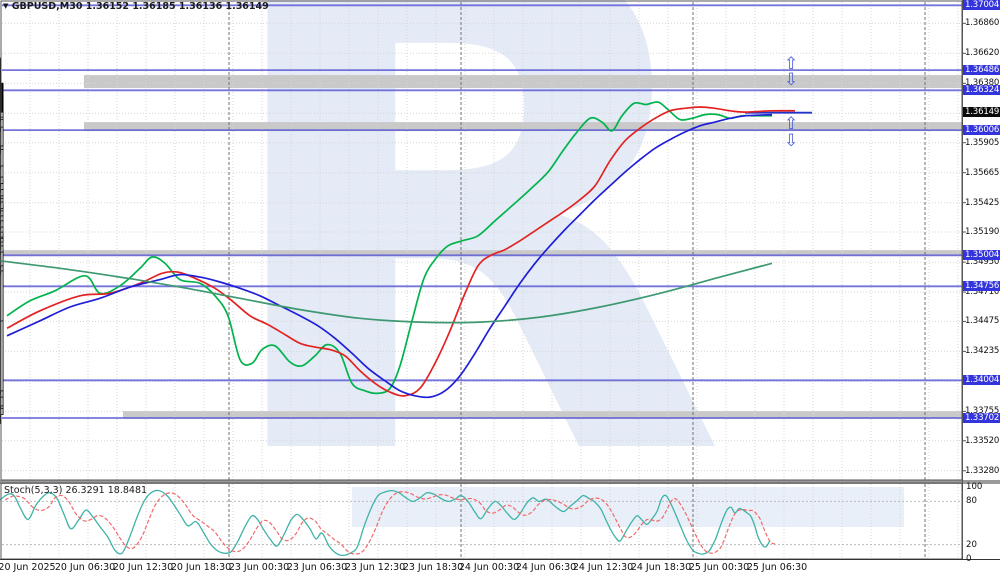 The height and width of the screenshot is (577, 1000). Describe the element at coordinates (500, 482) in the screenshot. I see `panel-separator` at that location.